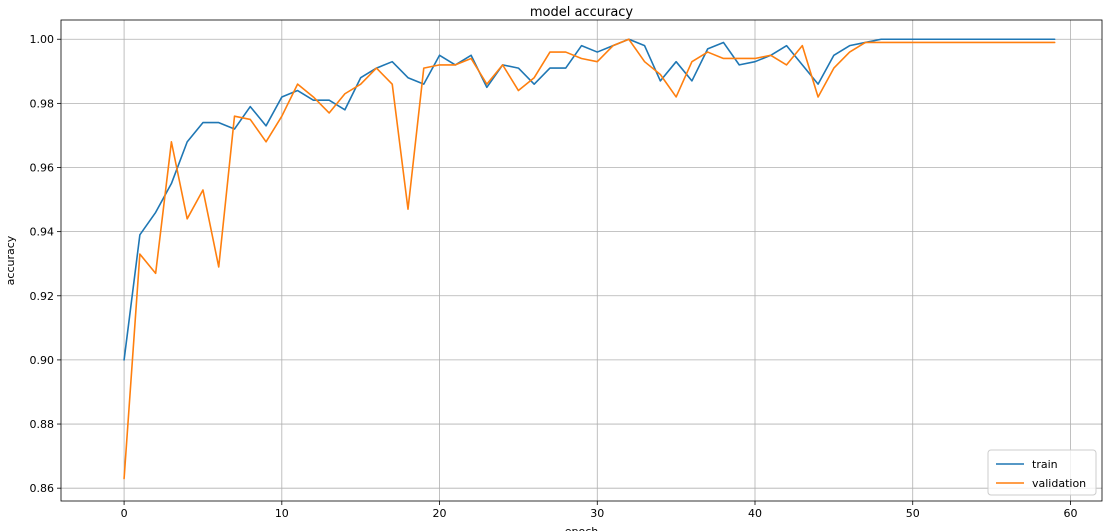  Describe the element at coordinates (42, 296) in the screenshot. I see `y-tick-label: 0.92` at that location.